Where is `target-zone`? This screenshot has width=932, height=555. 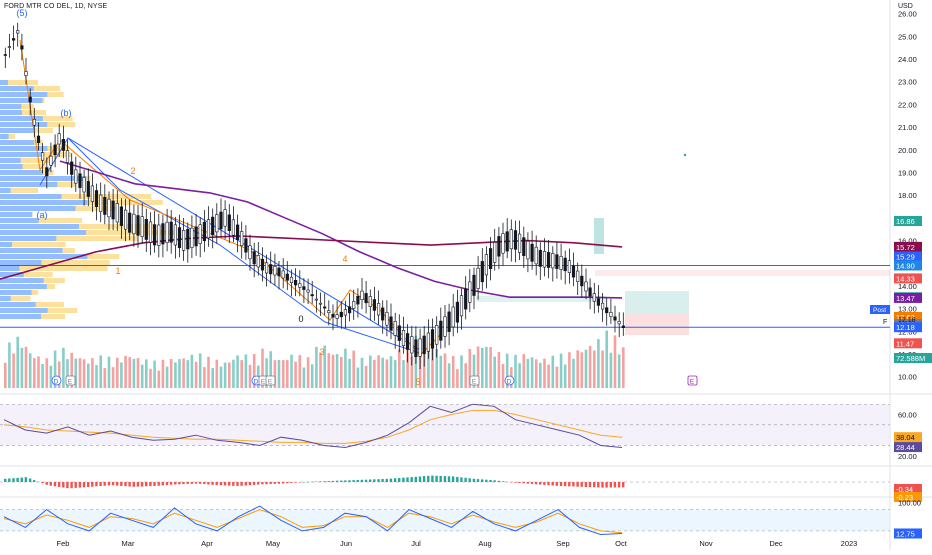
target-zone is located at coordinates (599, 236).